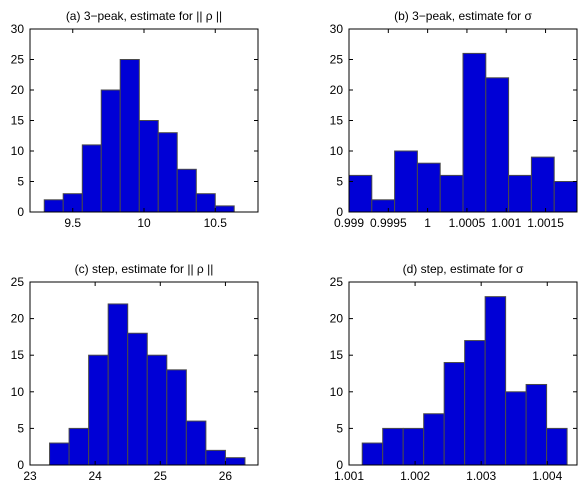 Image resolution: width=581 pixels, height=486 pixels. I want to click on panel-title: (a) 3−peak, estimate for || ρ ||, so click(144, 16).